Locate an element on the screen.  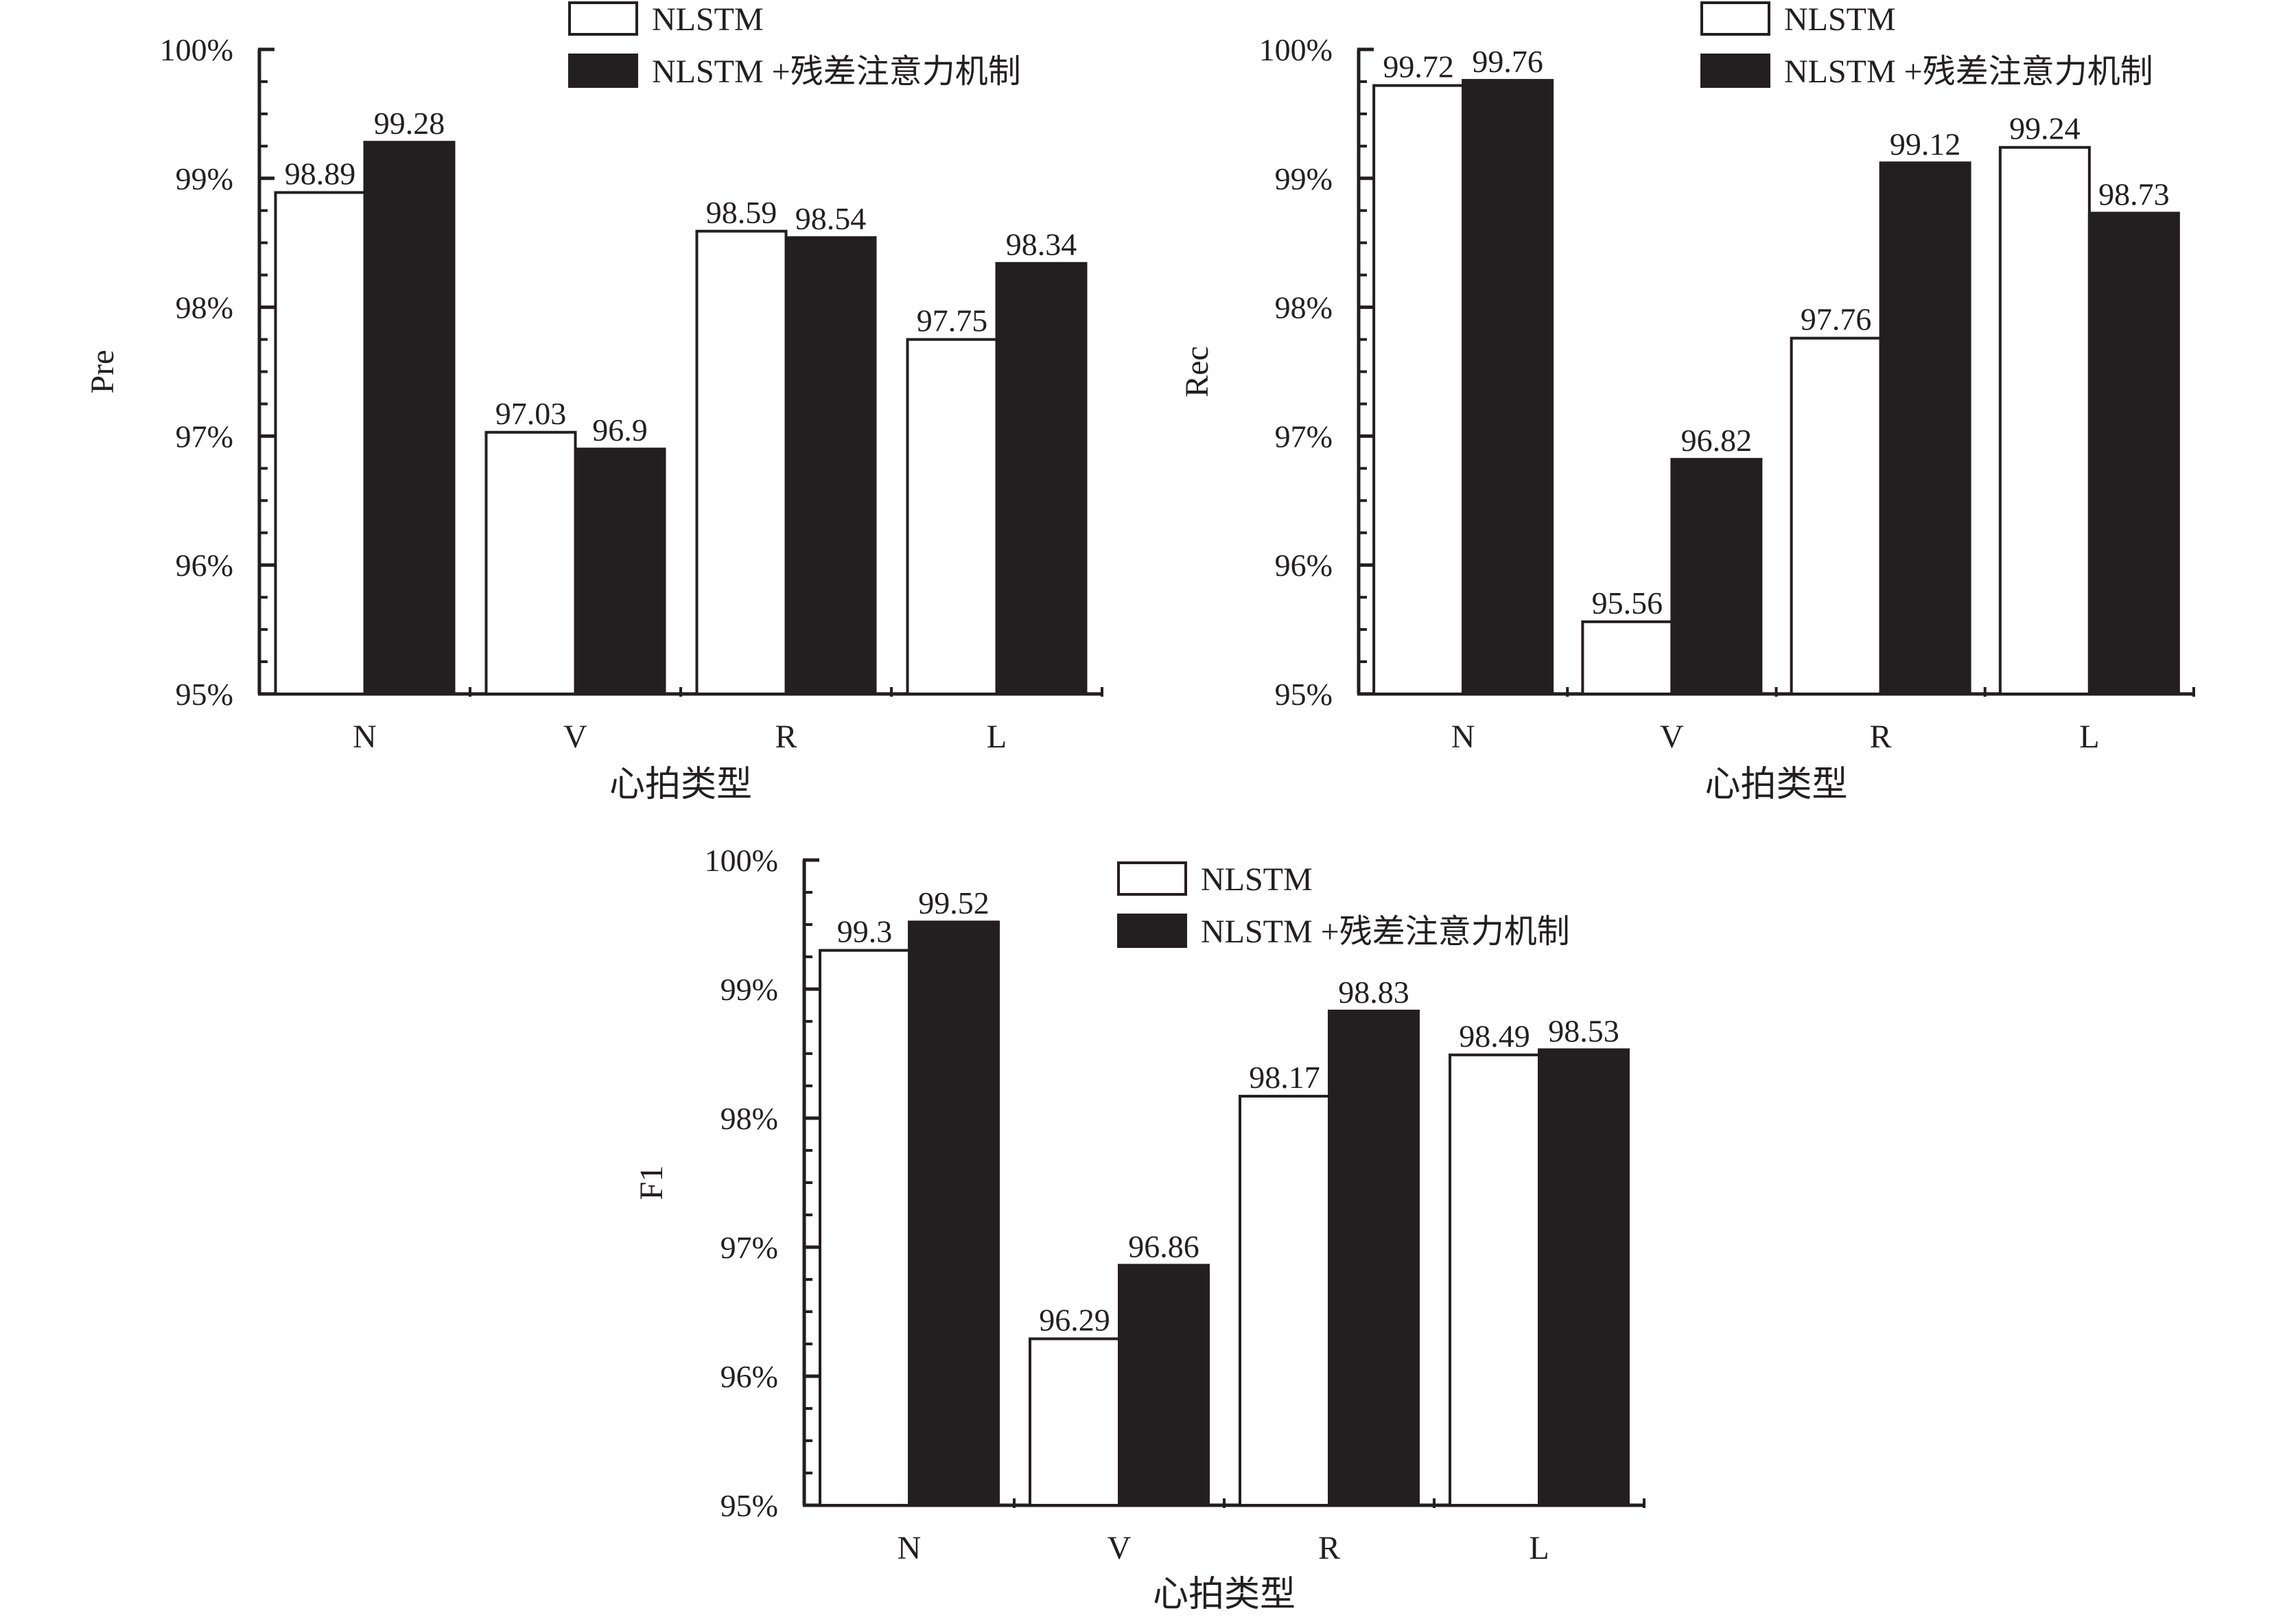
data-label: 96.82 is located at coordinates (1717, 440).